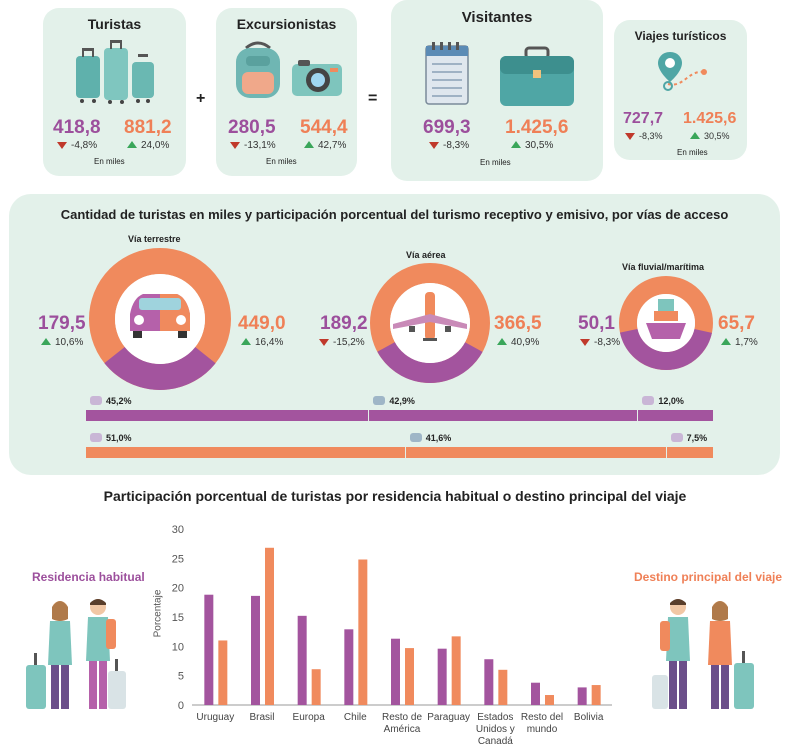 This screenshot has height=753, width=790. Describe the element at coordinates (402, 723) in the screenshot. I see `x-tick-label: Resto de América` at that location.